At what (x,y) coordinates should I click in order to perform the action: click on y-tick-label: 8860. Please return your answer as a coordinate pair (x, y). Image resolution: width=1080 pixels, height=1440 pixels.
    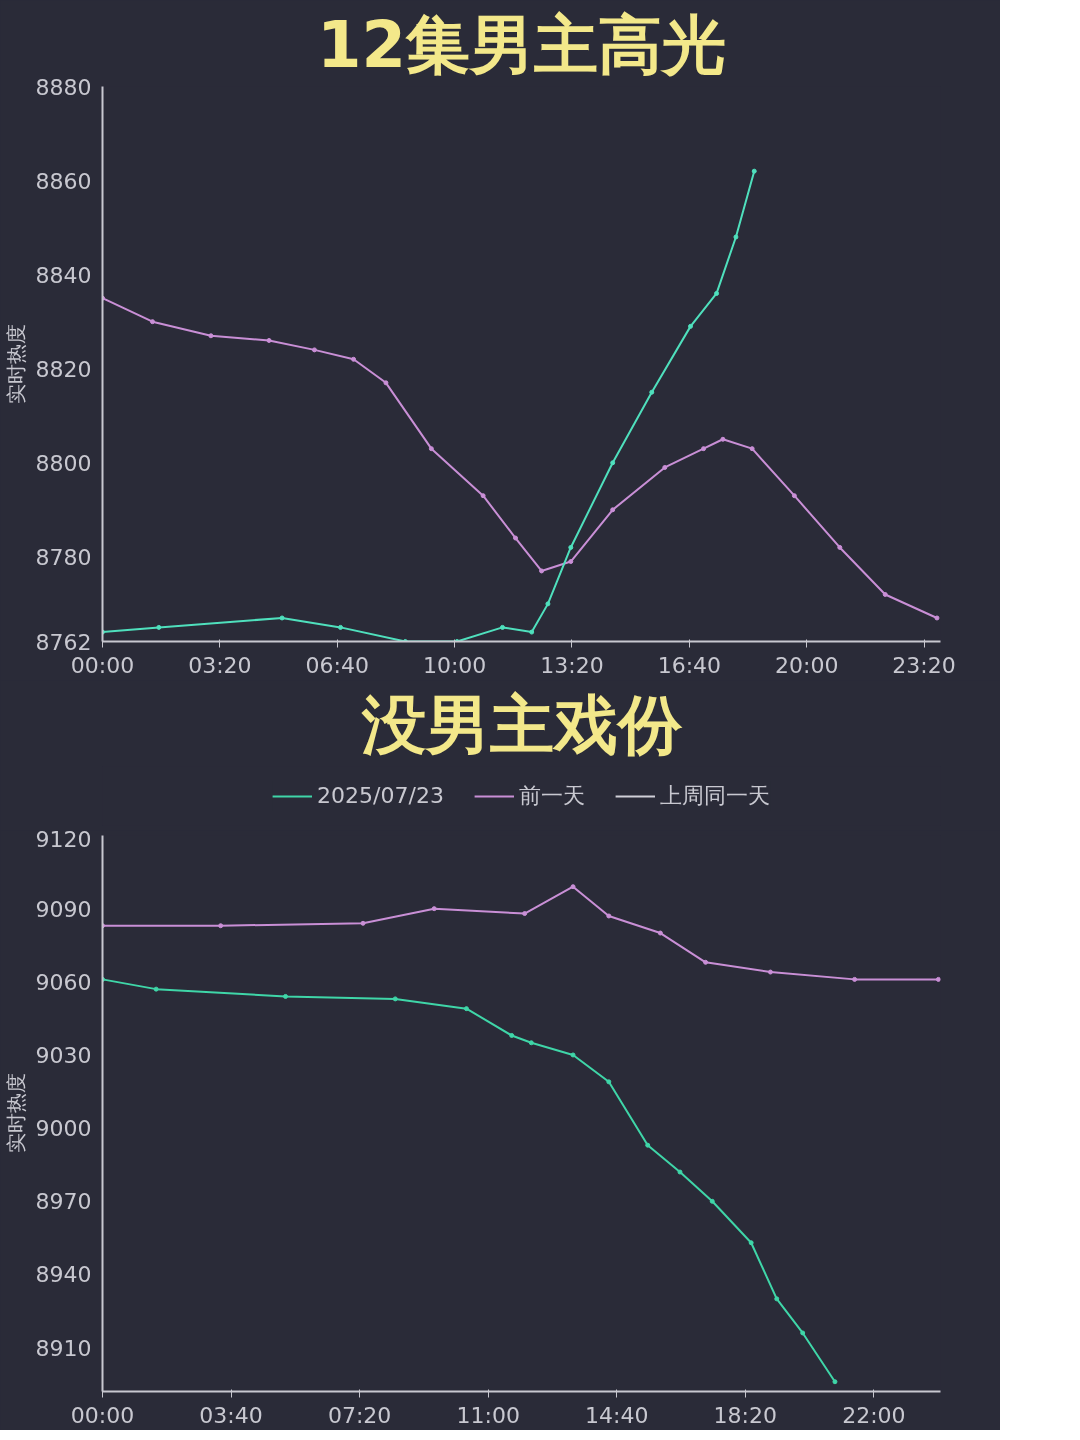
    Looking at the image, I should click on (63, 181).